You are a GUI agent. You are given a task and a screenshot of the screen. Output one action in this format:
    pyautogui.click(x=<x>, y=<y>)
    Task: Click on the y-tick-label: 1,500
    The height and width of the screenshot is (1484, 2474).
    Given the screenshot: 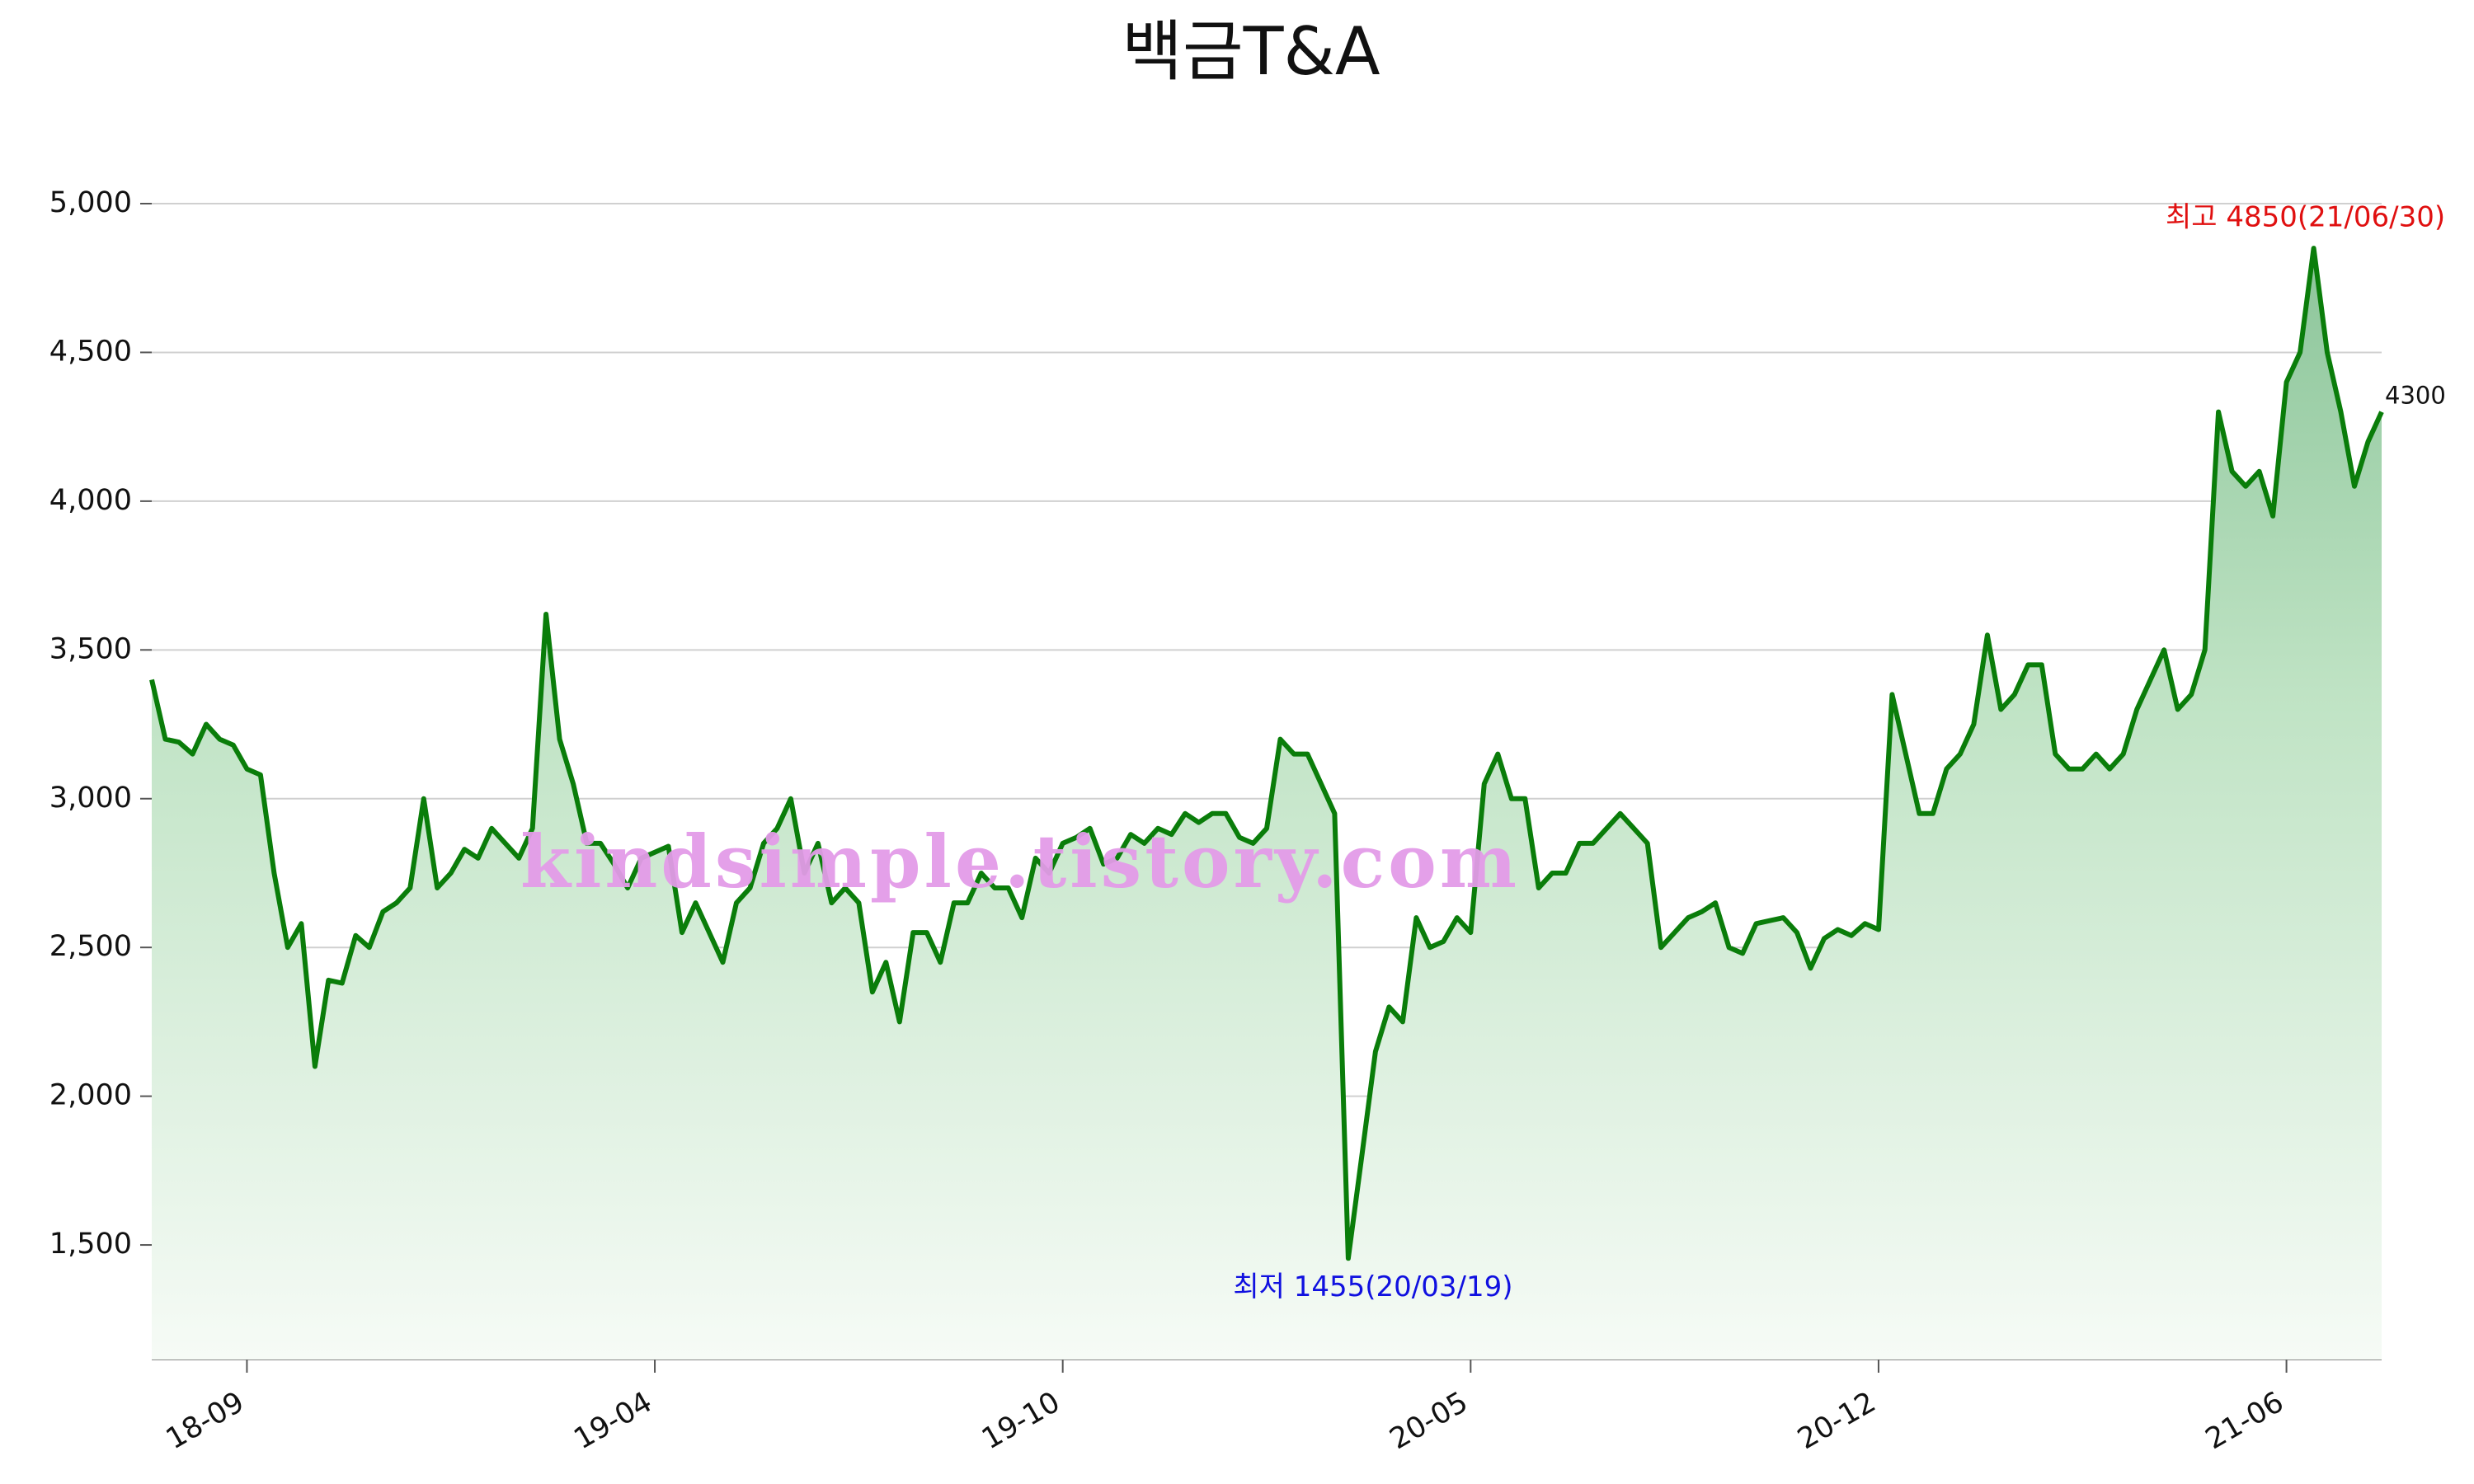 What is the action you would take?
    pyautogui.click(x=90, y=1244)
    